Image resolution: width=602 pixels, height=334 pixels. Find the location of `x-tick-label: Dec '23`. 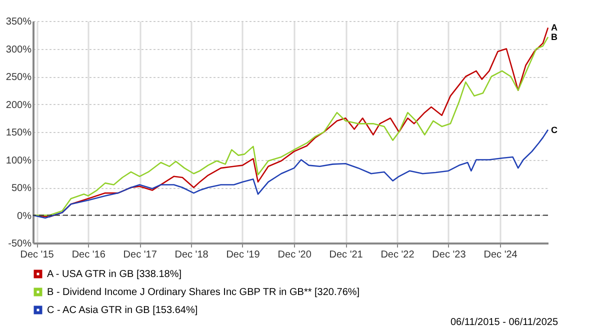

x-tick-label: Dec '23 is located at coordinates (449, 255).